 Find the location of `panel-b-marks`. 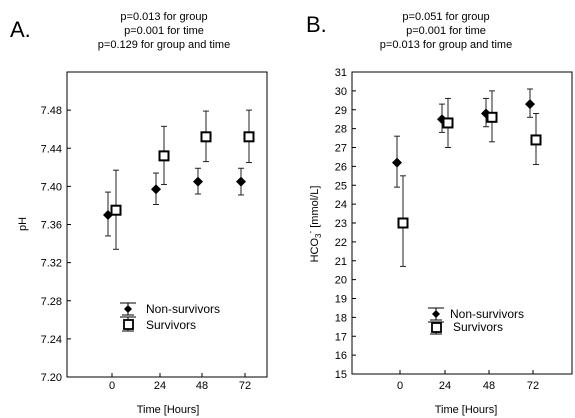

panel-b-marks is located at coordinates (467, 177).